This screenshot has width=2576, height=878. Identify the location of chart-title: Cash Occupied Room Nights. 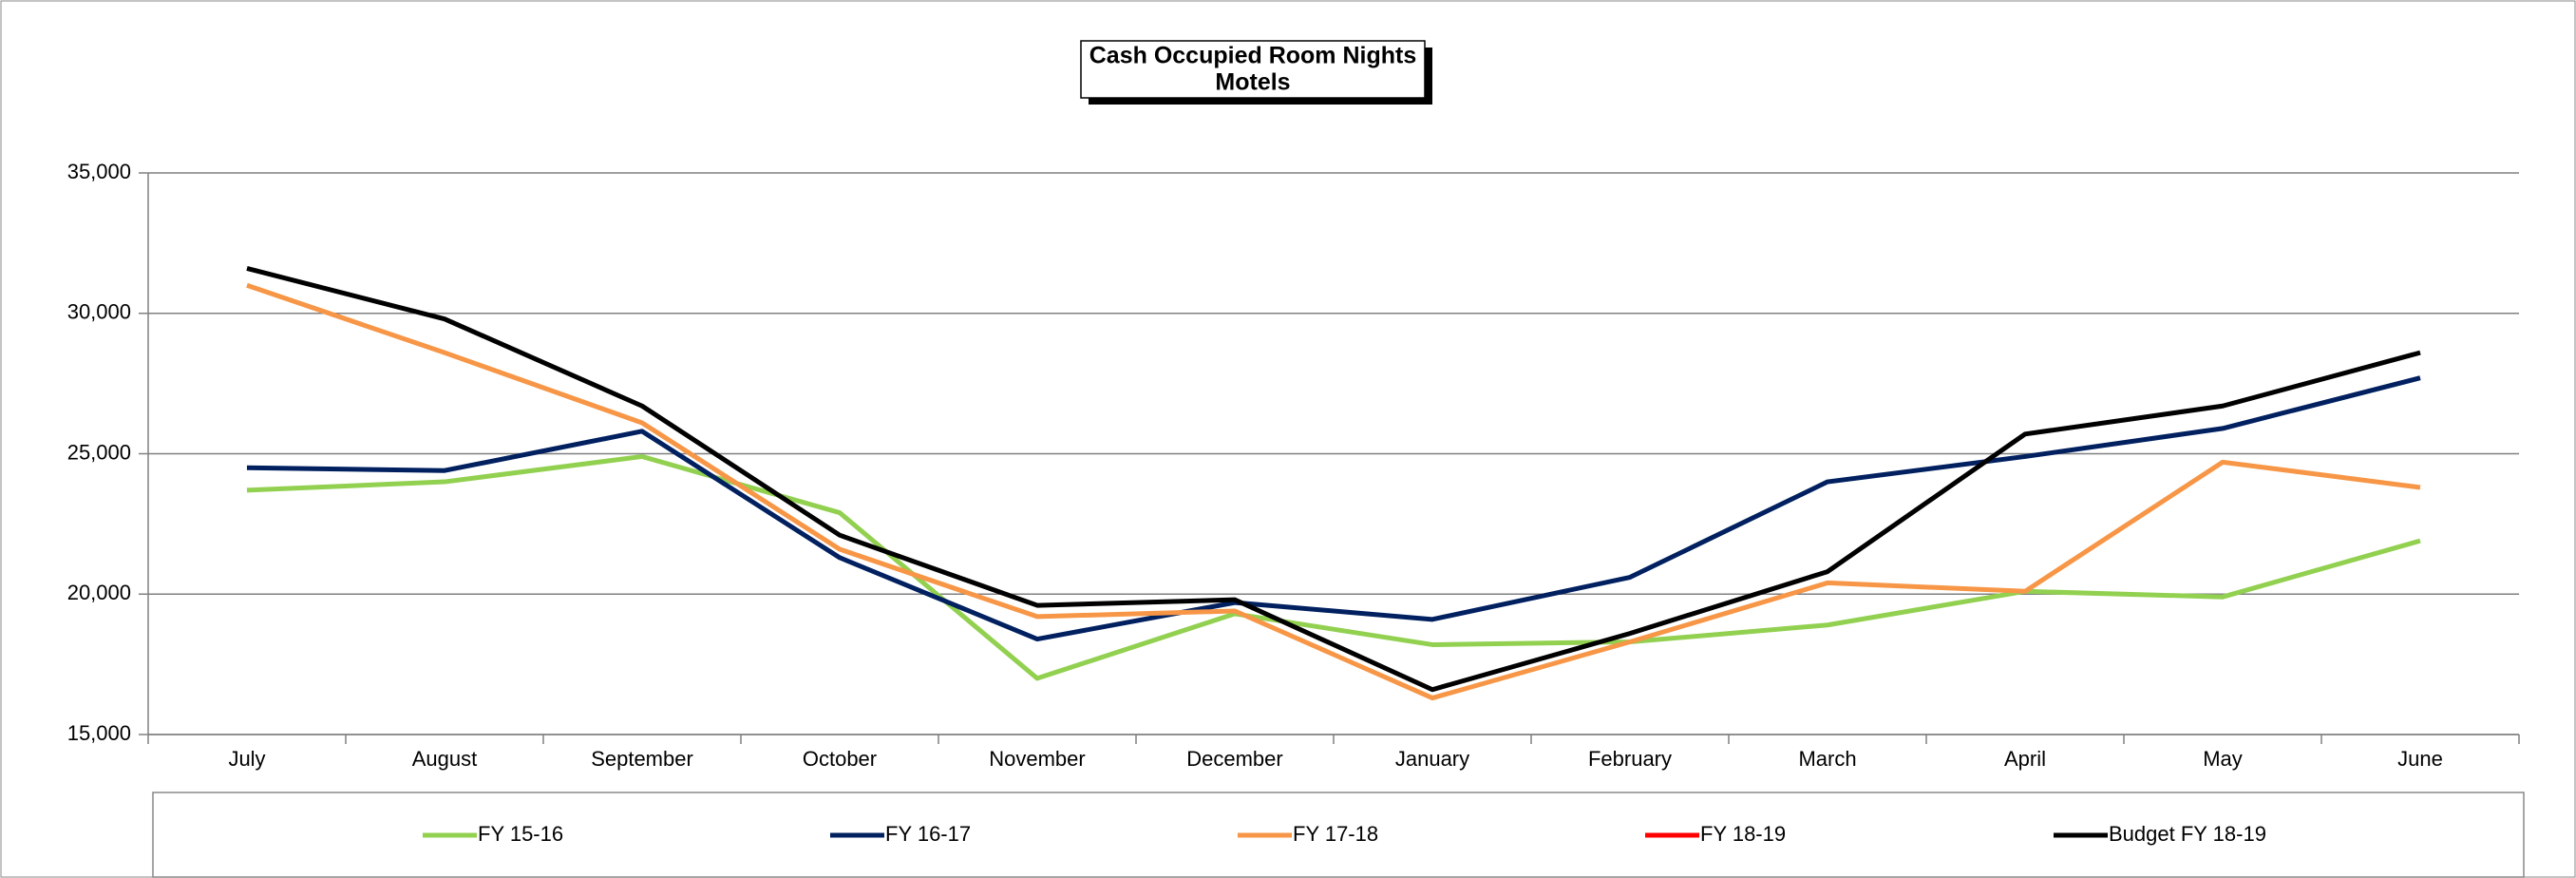
(1252, 56).